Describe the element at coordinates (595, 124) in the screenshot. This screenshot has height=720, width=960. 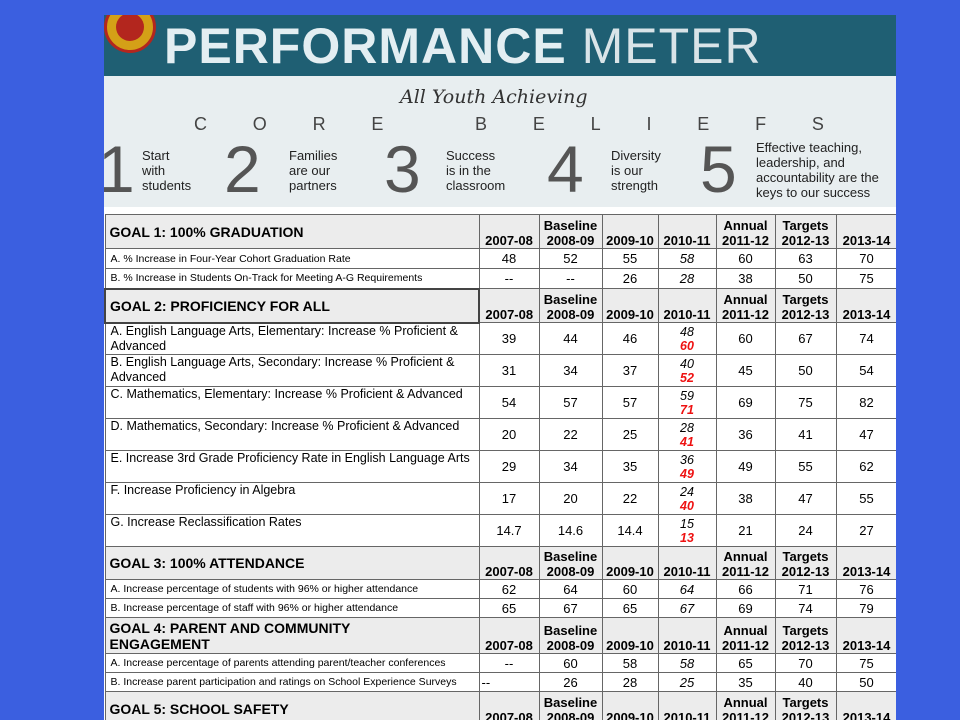
I see `core-letter: L` at that location.